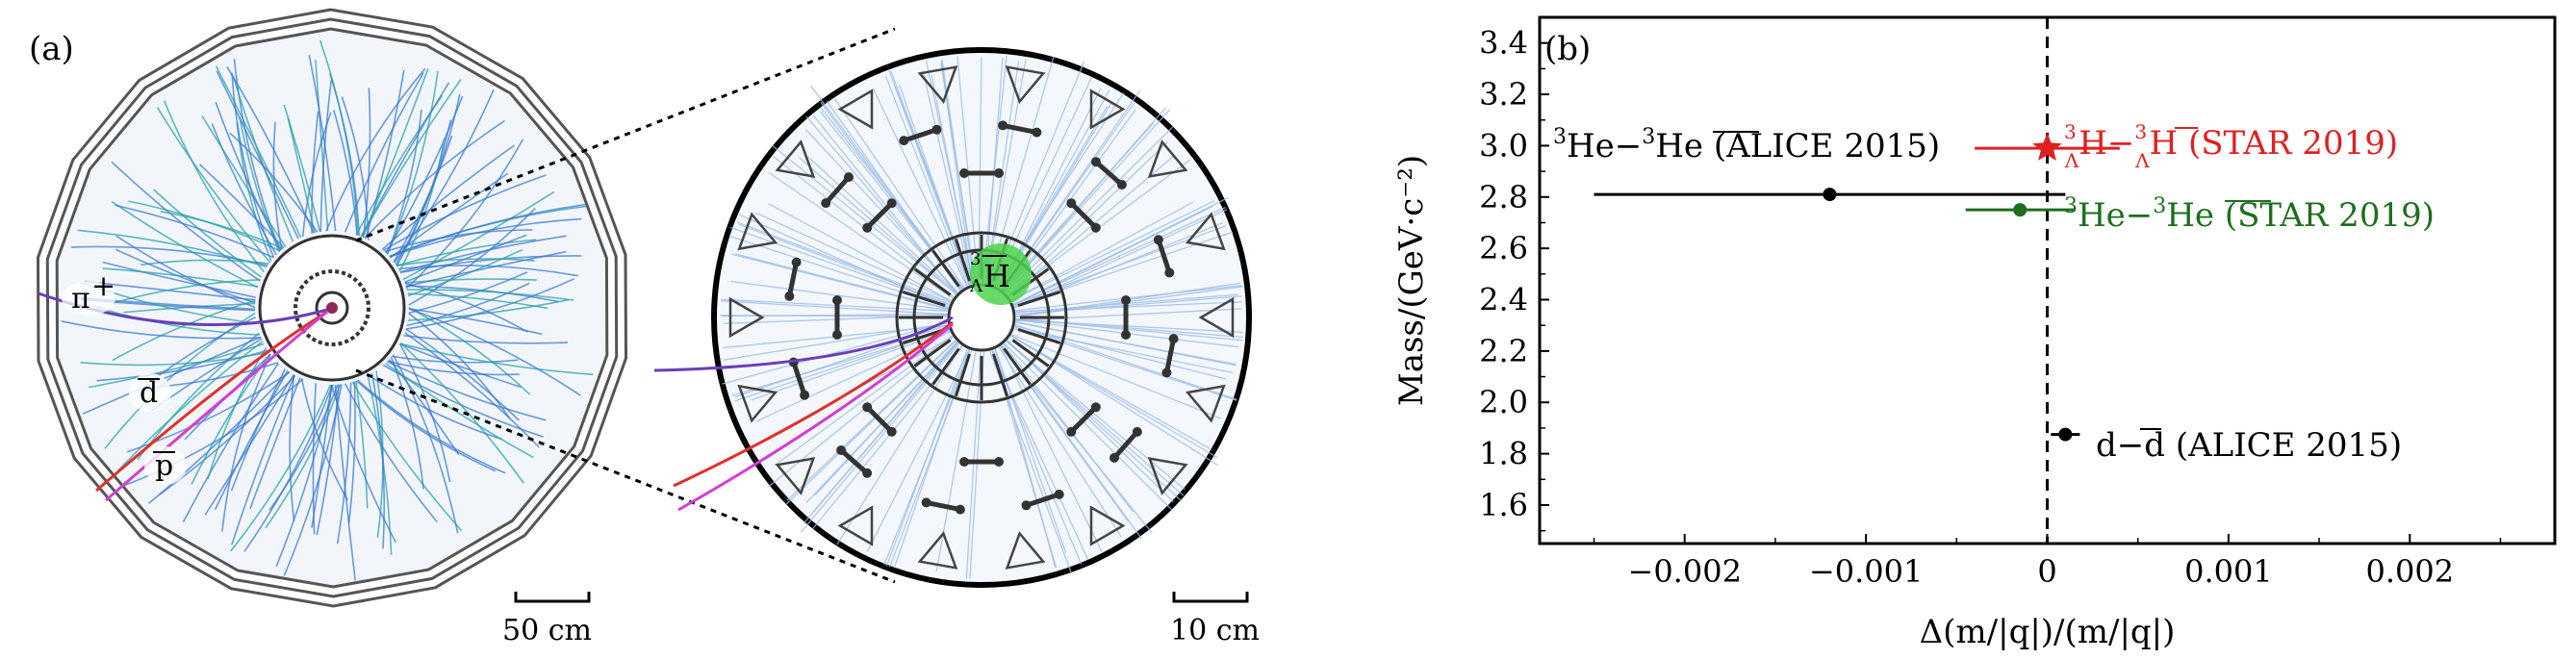 Image resolution: width=2576 pixels, height=659 pixels. What do you see at coordinates (2046, 571) in the screenshot?
I see `x-tick-label: 0` at bounding box center [2046, 571].